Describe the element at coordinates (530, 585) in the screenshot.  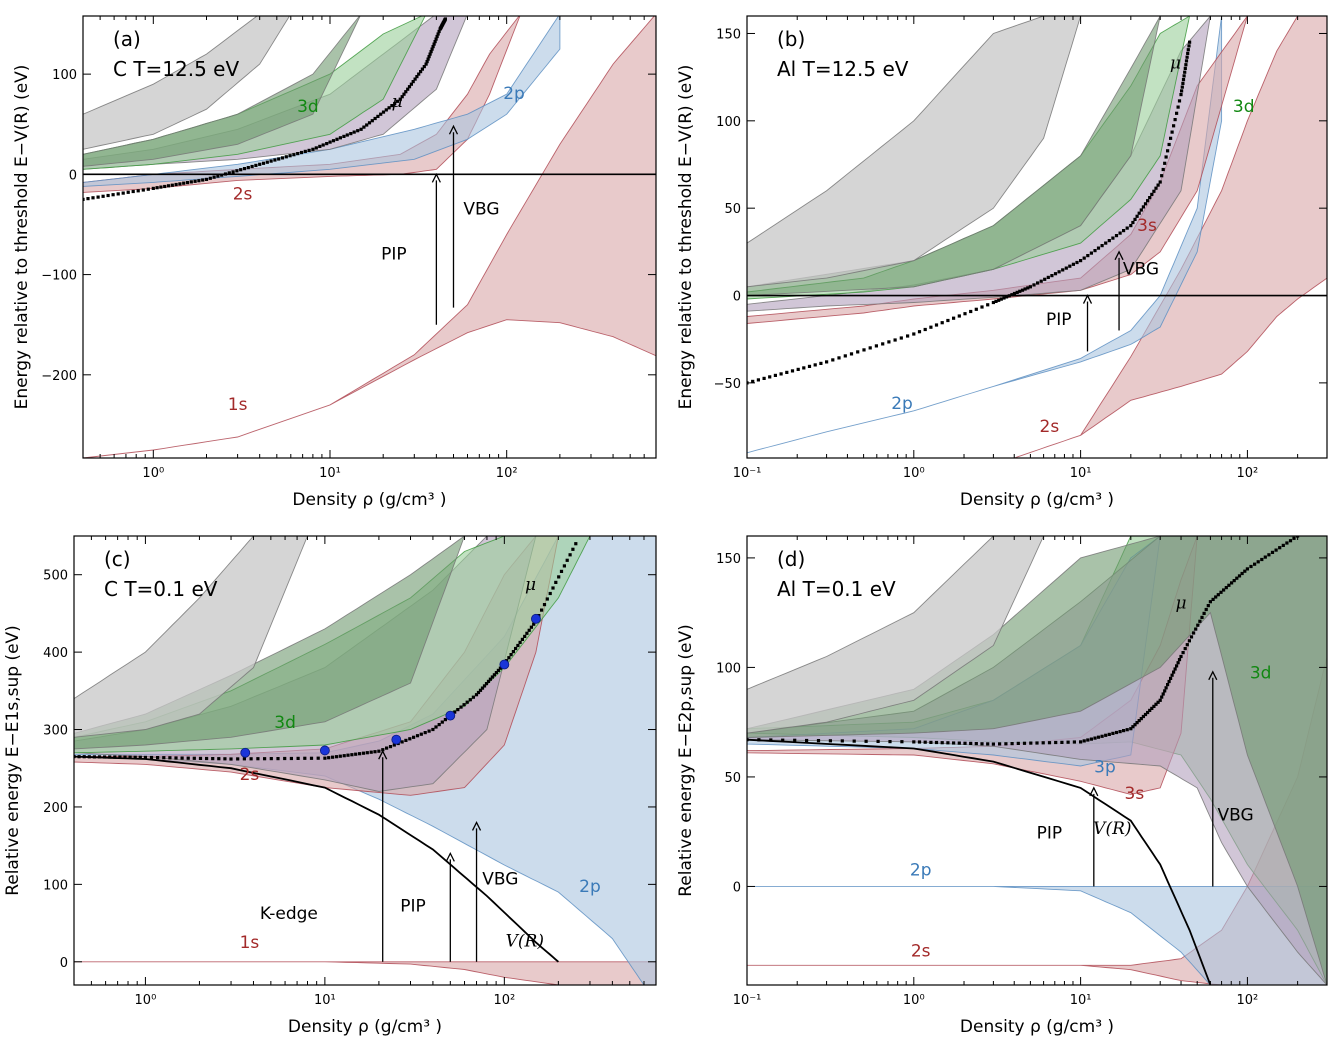
I see `band-label-μ: μ` at that location.